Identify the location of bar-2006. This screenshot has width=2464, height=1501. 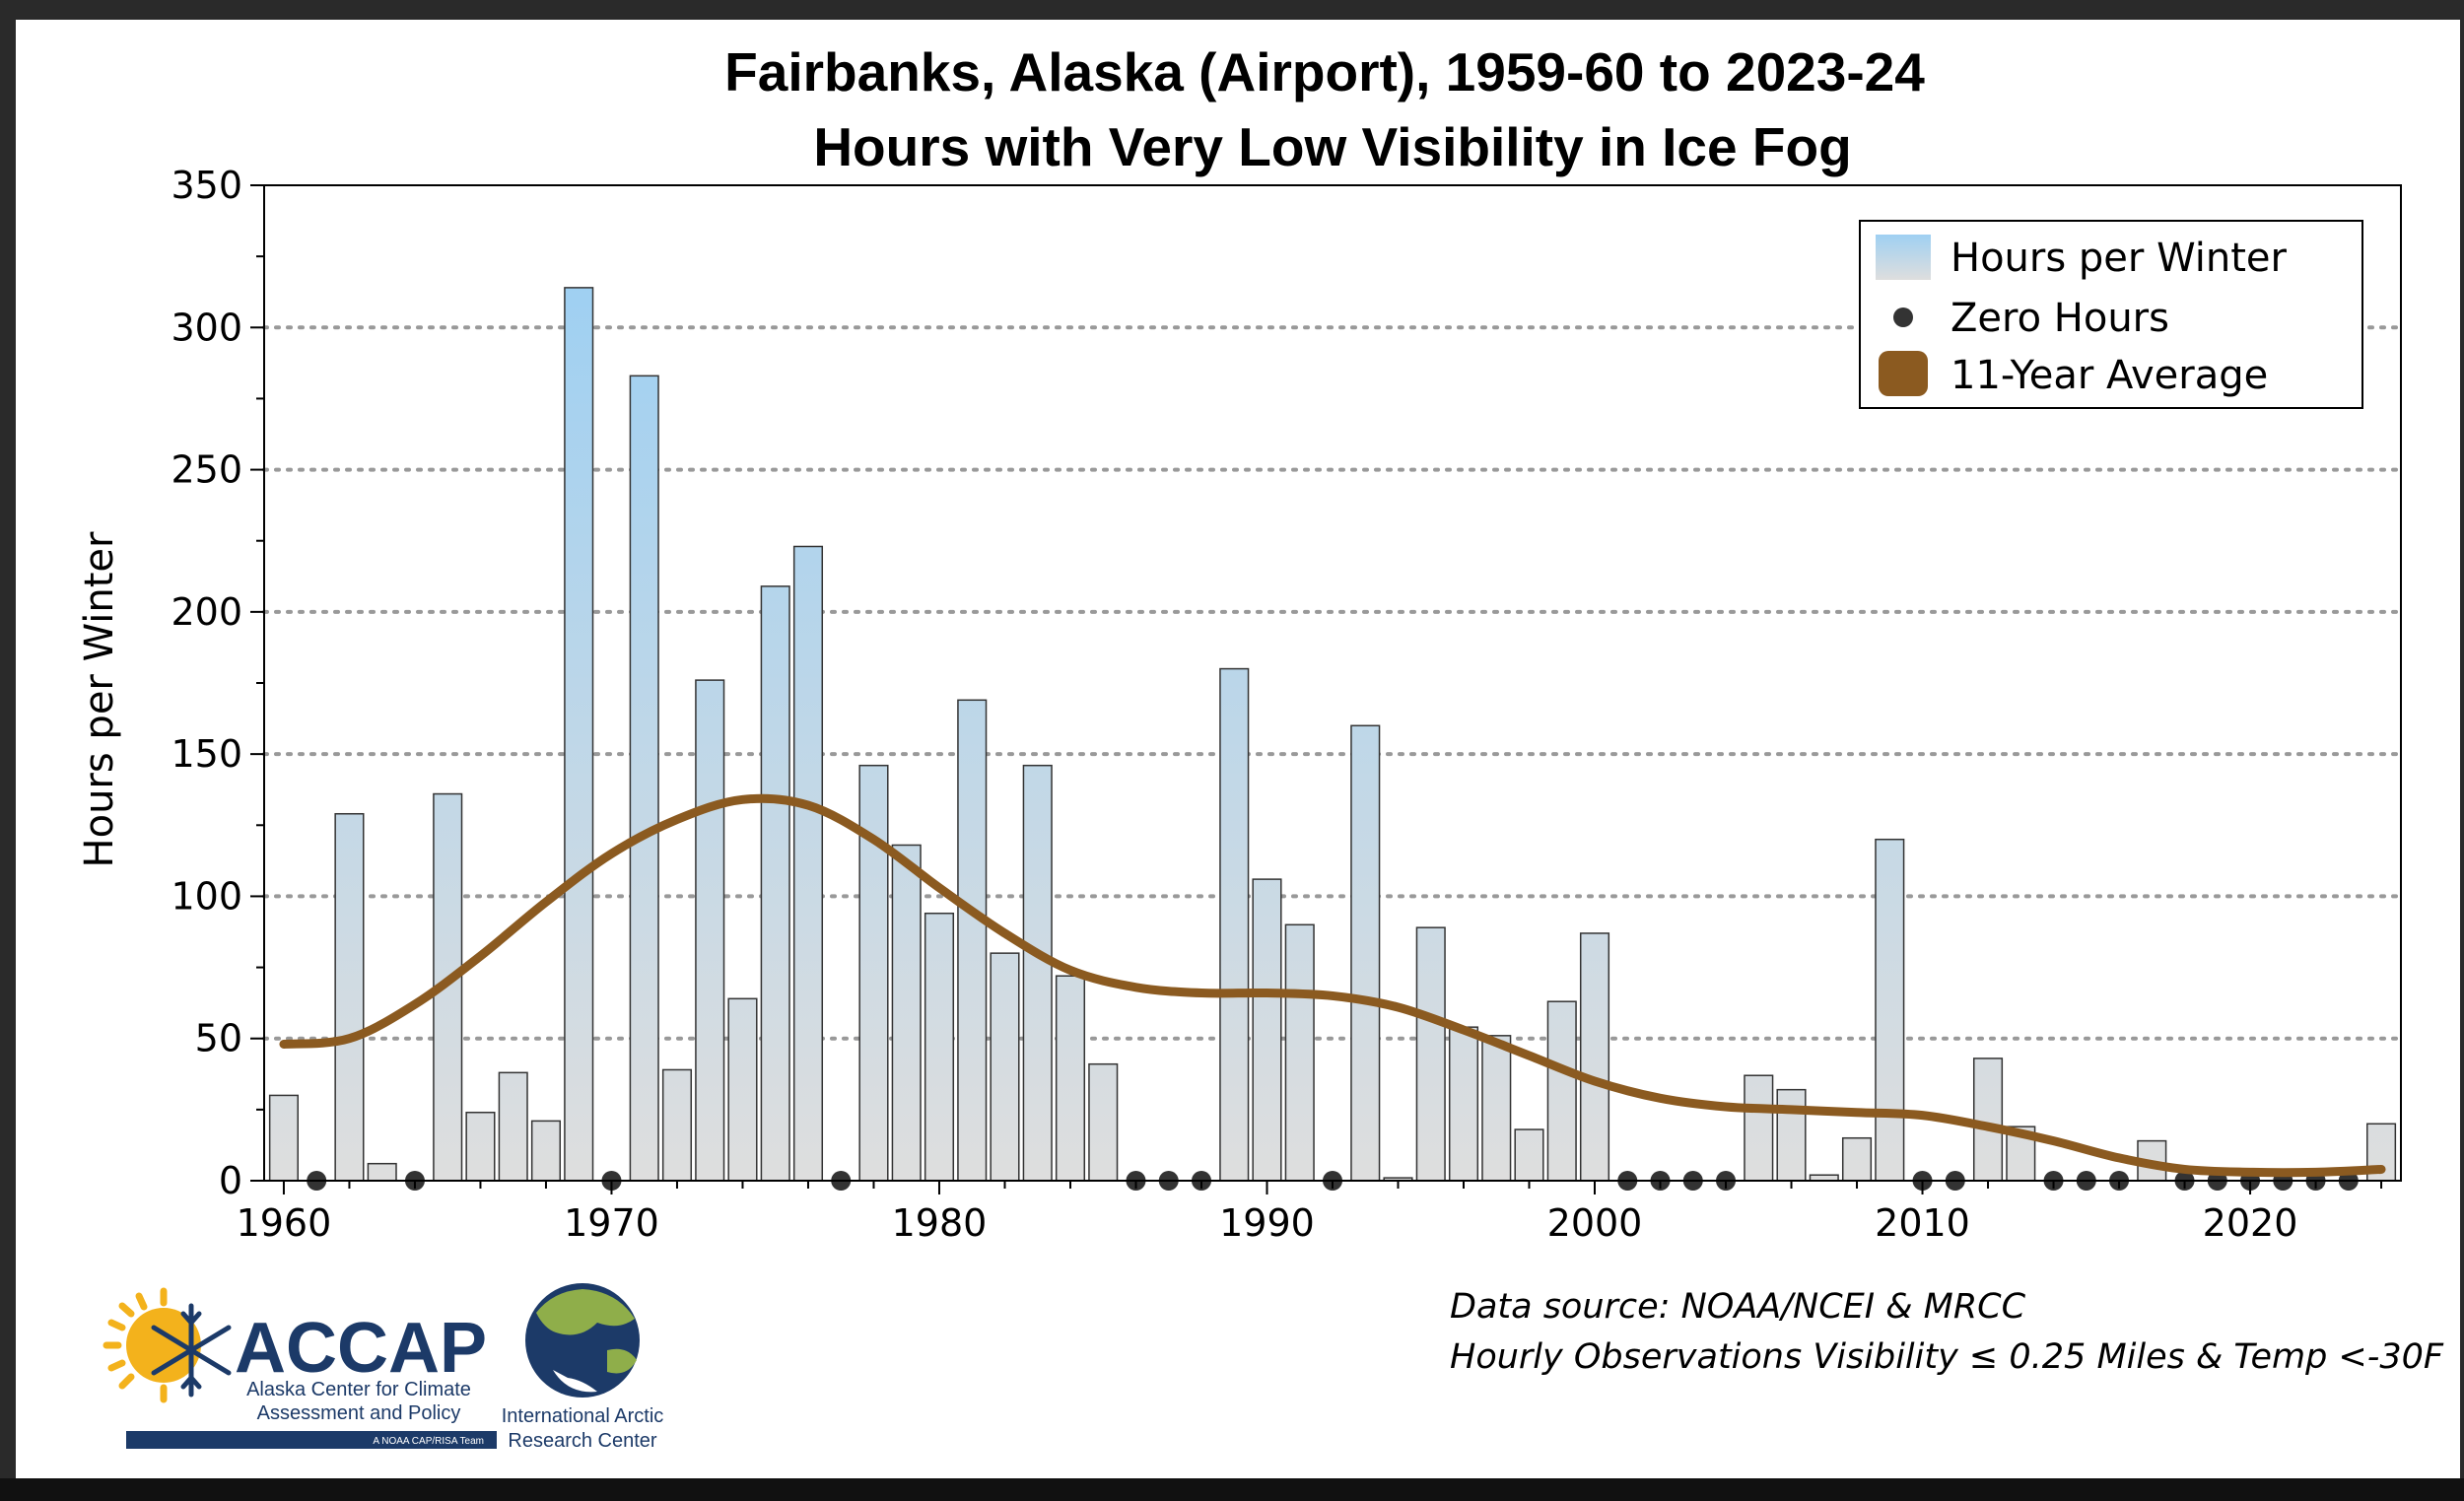
(1791, 1135).